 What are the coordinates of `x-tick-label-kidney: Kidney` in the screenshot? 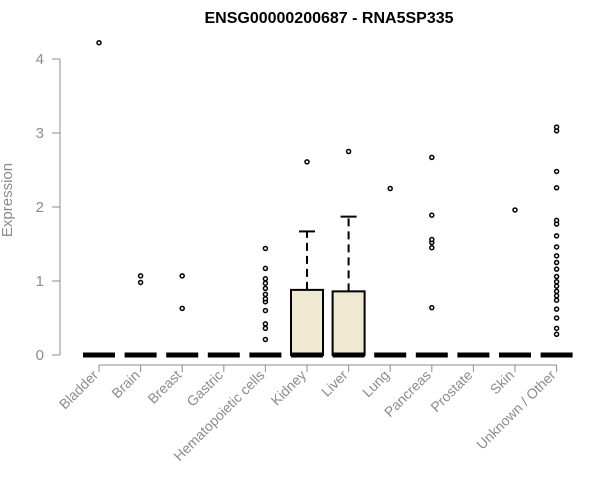 It's located at (289, 388).